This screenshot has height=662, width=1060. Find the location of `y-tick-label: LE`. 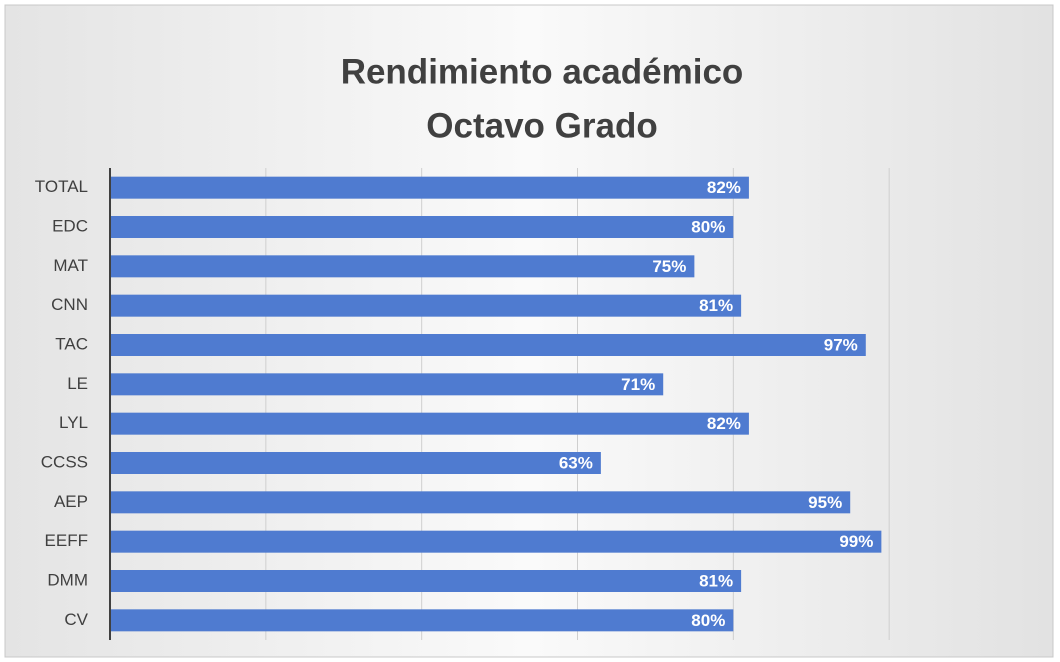

y-tick-label: LE is located at coordinates (77, 383).